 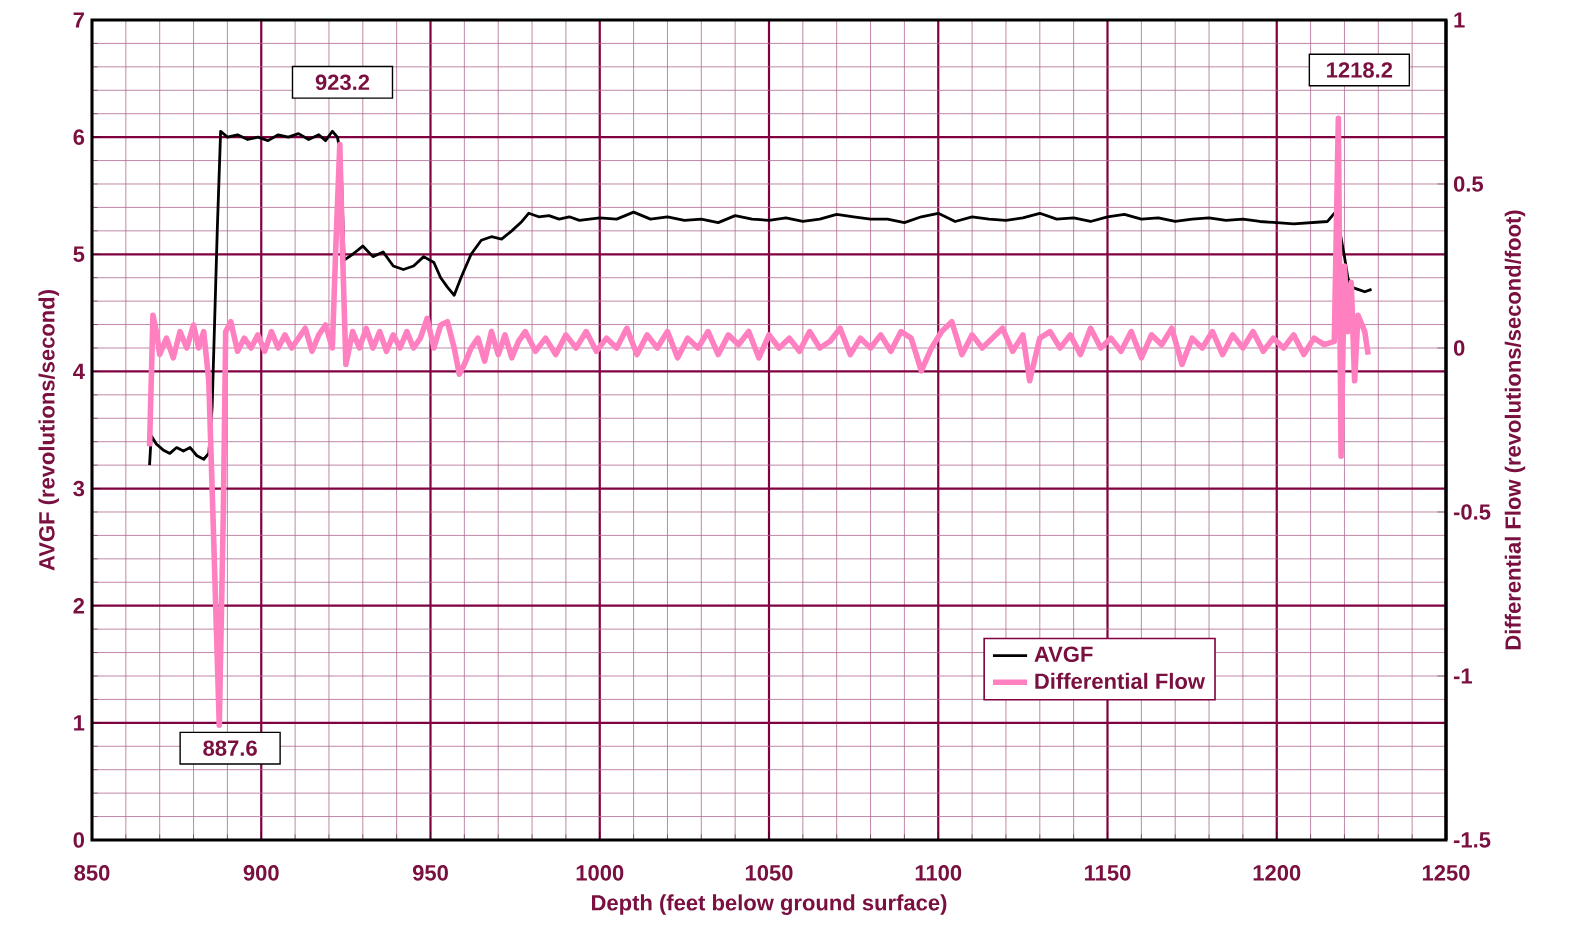 I want to click on x-axis-title: Depth (feet below ground surface), so click(x=769, y=904).